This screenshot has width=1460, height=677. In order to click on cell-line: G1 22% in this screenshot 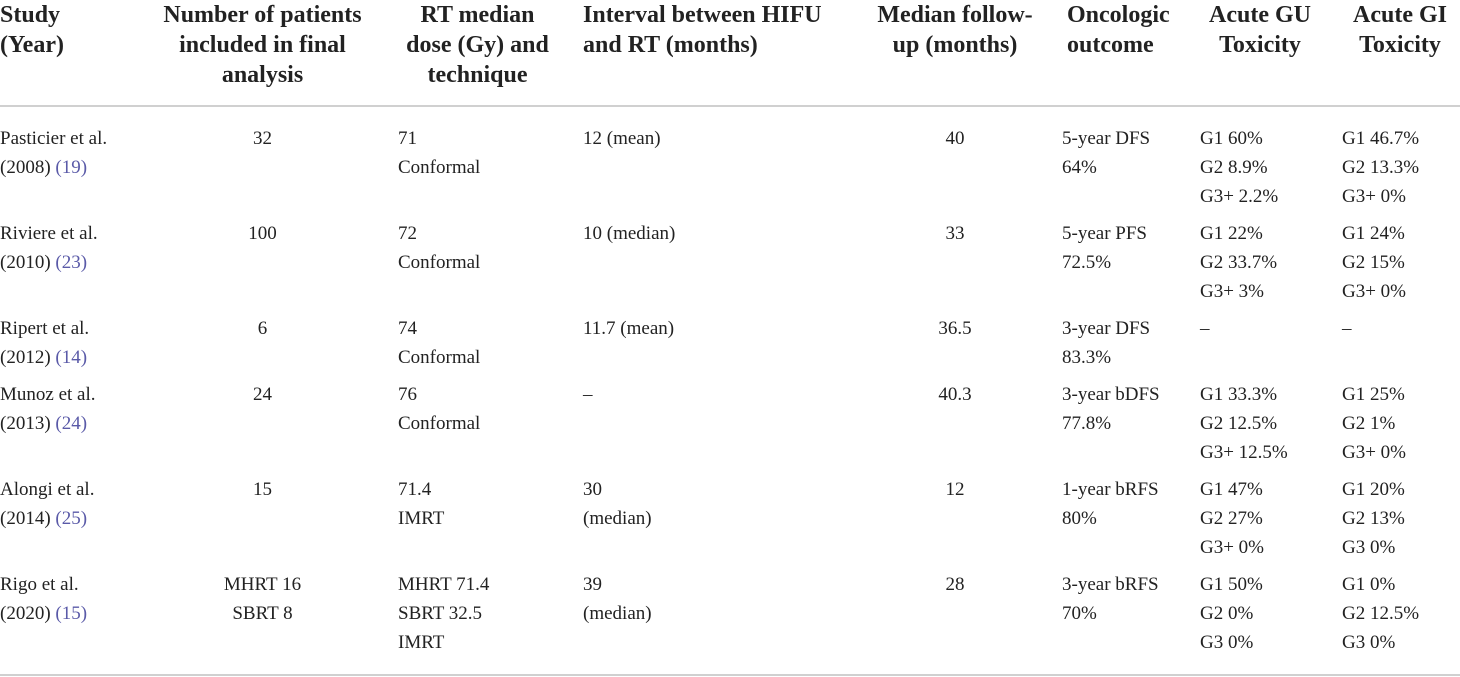, I will do `click(1231, 233)`.